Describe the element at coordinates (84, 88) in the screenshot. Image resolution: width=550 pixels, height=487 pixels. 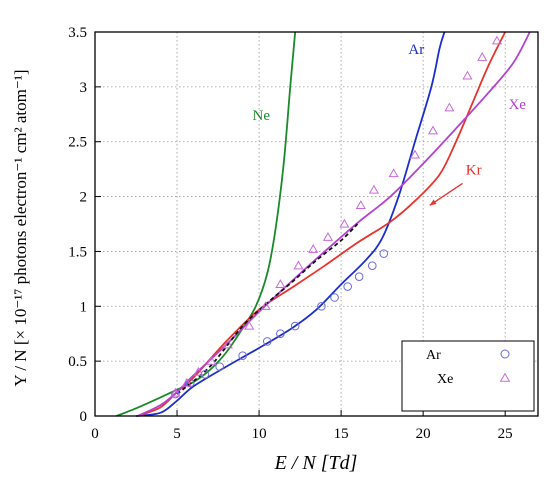
I see `y-tick-label: 3` at that location.